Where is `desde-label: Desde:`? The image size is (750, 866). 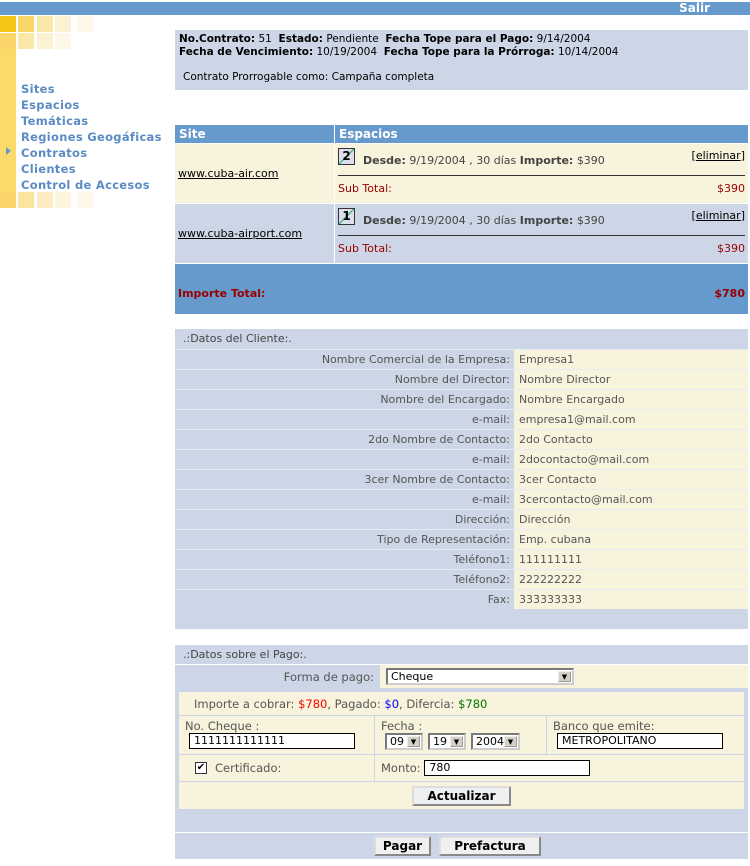
desde-label: Desde: is located at coordinates (384, 160).